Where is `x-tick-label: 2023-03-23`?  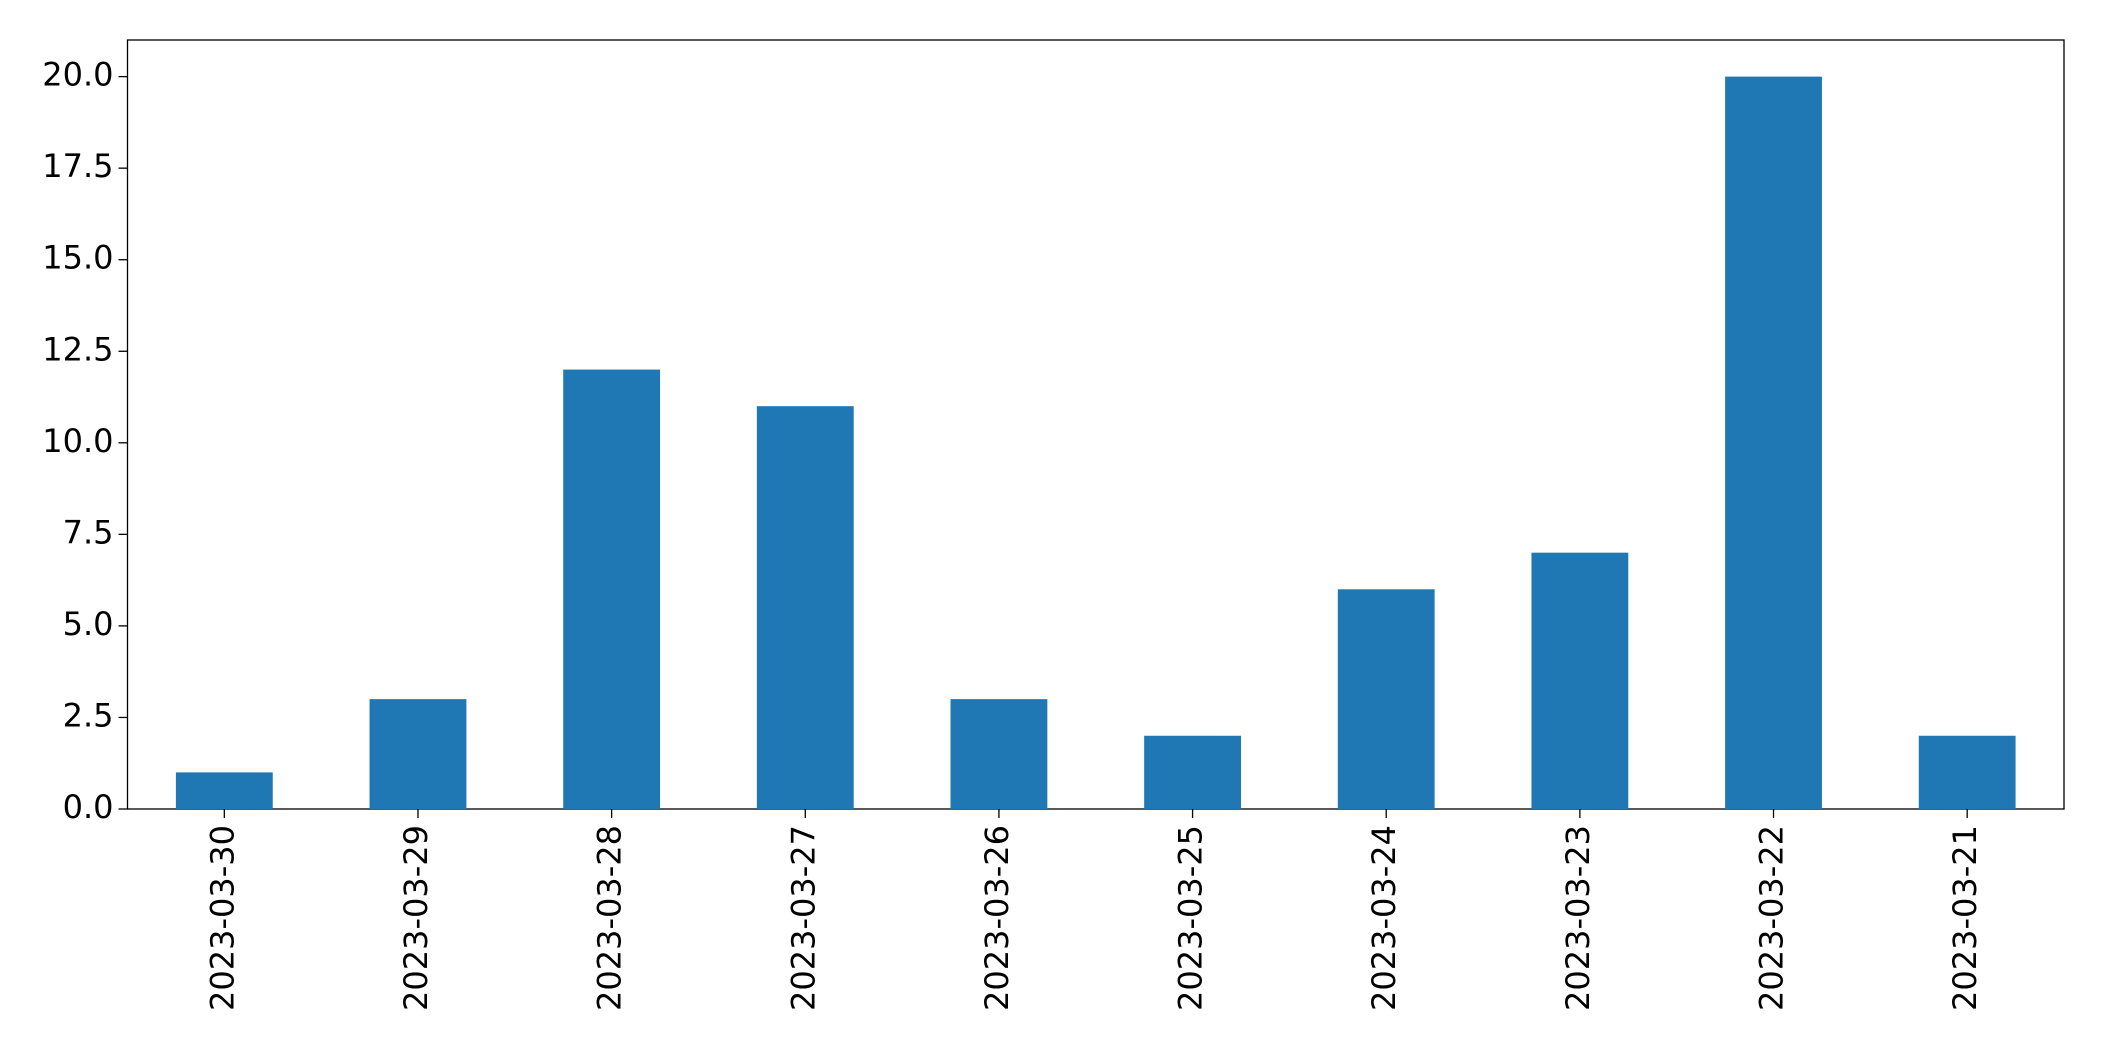
x-tick-label: 2023-03-23 is located at coordinates (1578, 918).